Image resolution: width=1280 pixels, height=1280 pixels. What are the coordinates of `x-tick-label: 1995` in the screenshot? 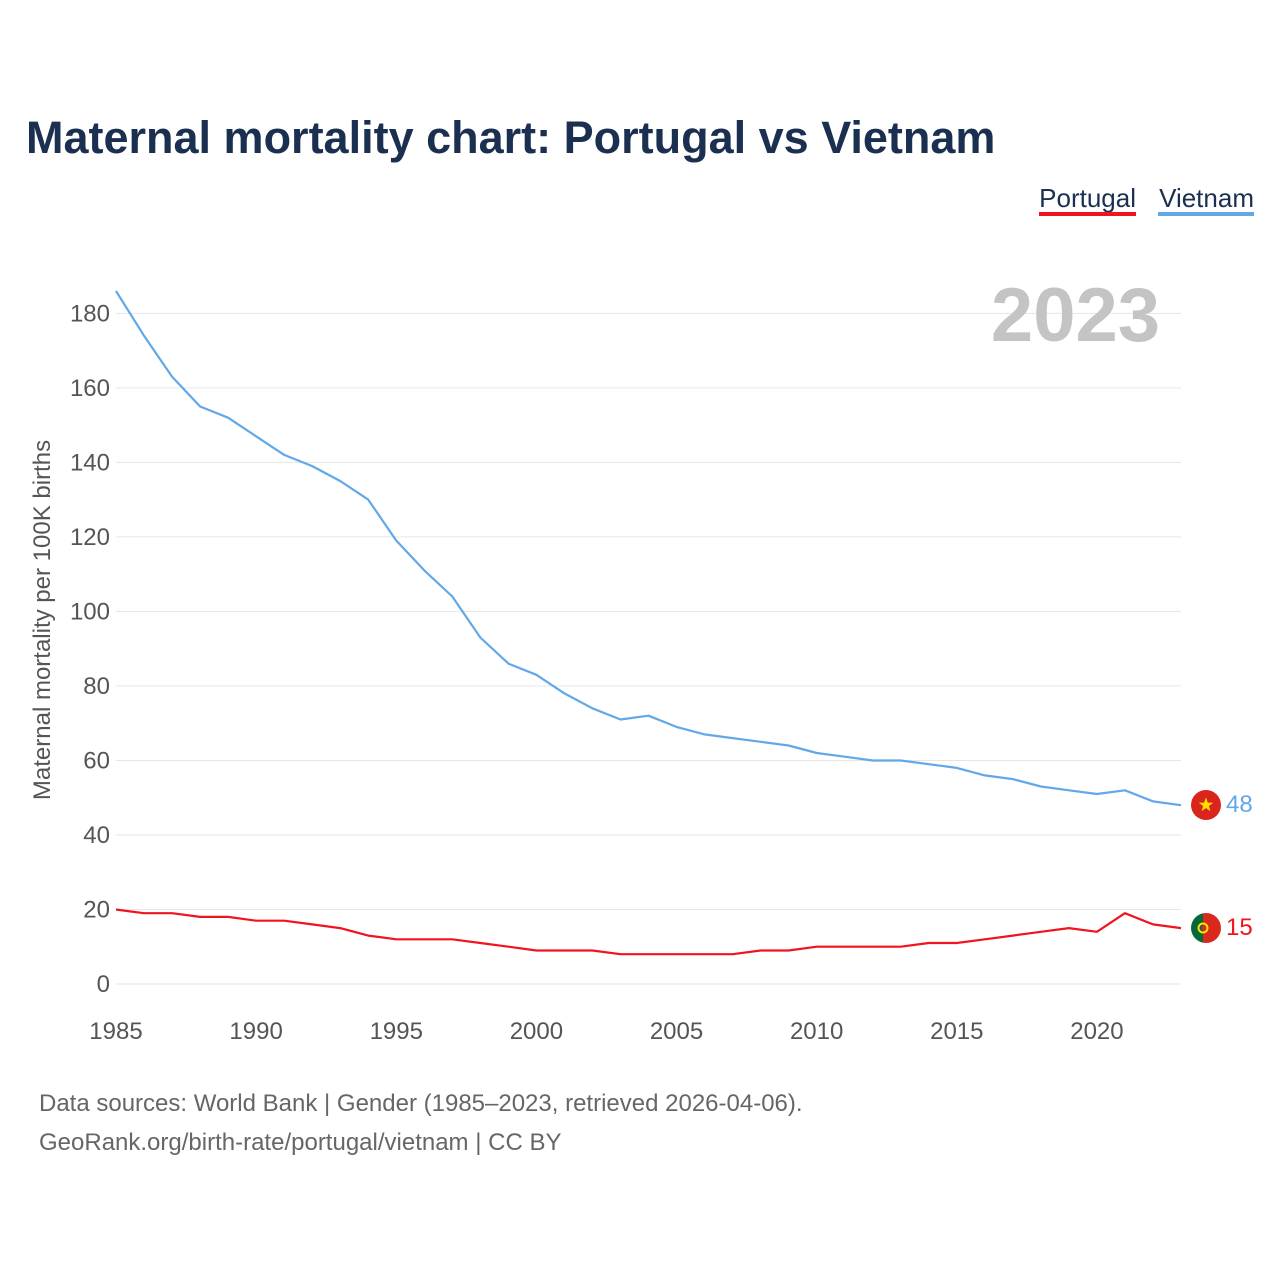 It's located at (396, 1031).